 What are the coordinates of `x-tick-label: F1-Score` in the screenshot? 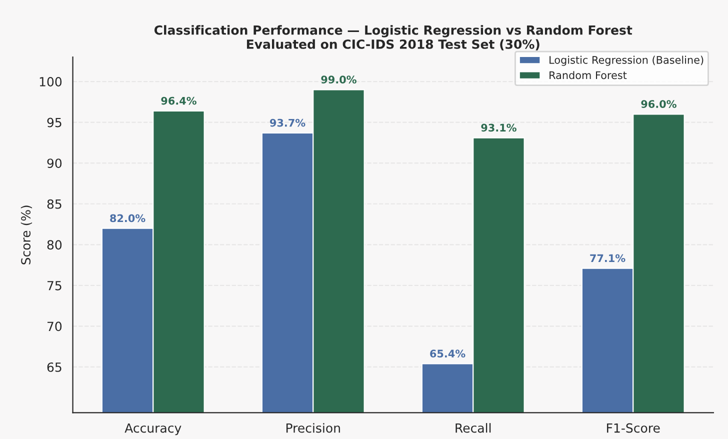 It's located at (633, 428).